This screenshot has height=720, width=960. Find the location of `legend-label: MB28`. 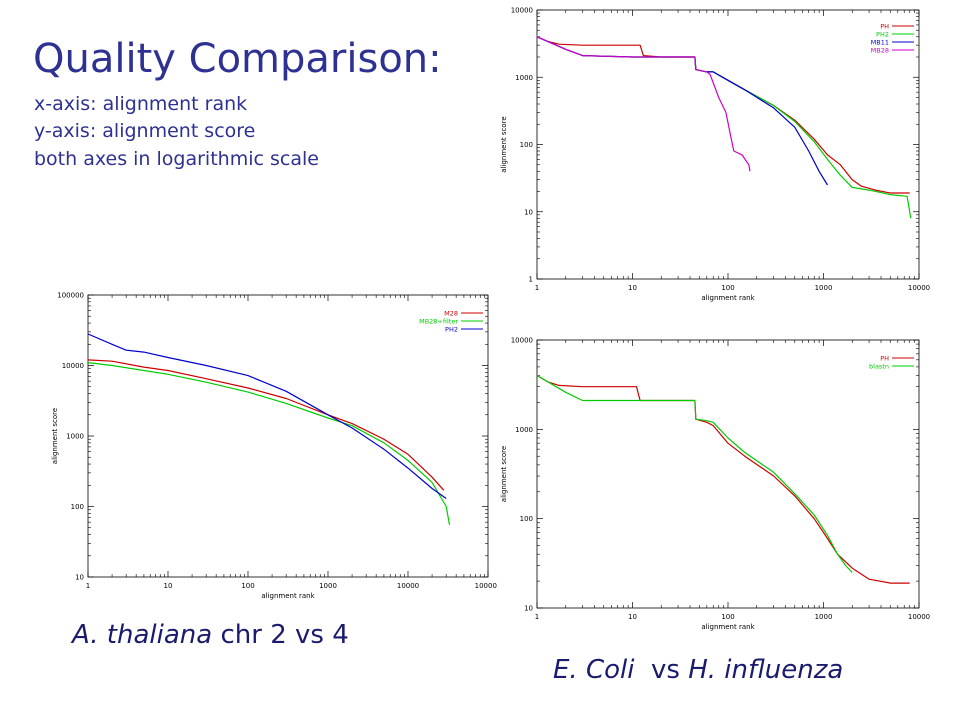

legend-label: MB28 is located at coordinates (880, 51).